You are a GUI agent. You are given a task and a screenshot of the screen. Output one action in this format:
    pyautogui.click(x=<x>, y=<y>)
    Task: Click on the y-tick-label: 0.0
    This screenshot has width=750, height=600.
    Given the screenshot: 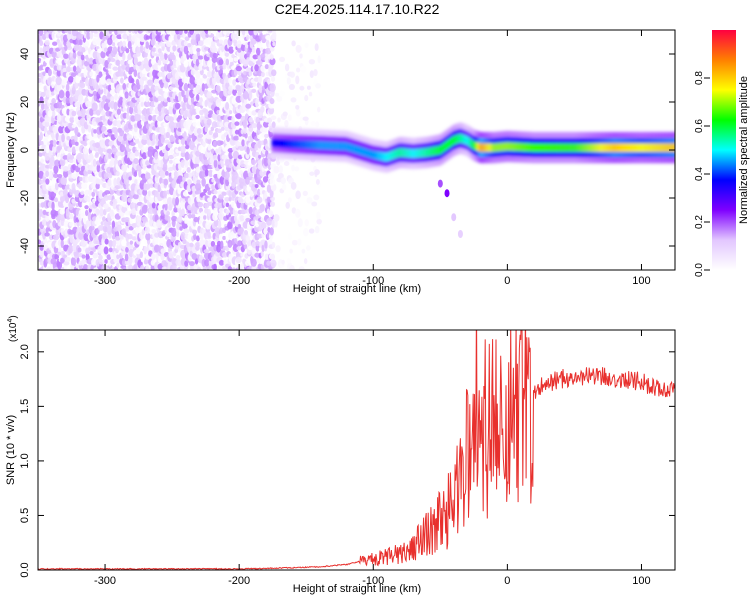 What is the action you would take?
    pyautogui.click(x=25, y=569)
    